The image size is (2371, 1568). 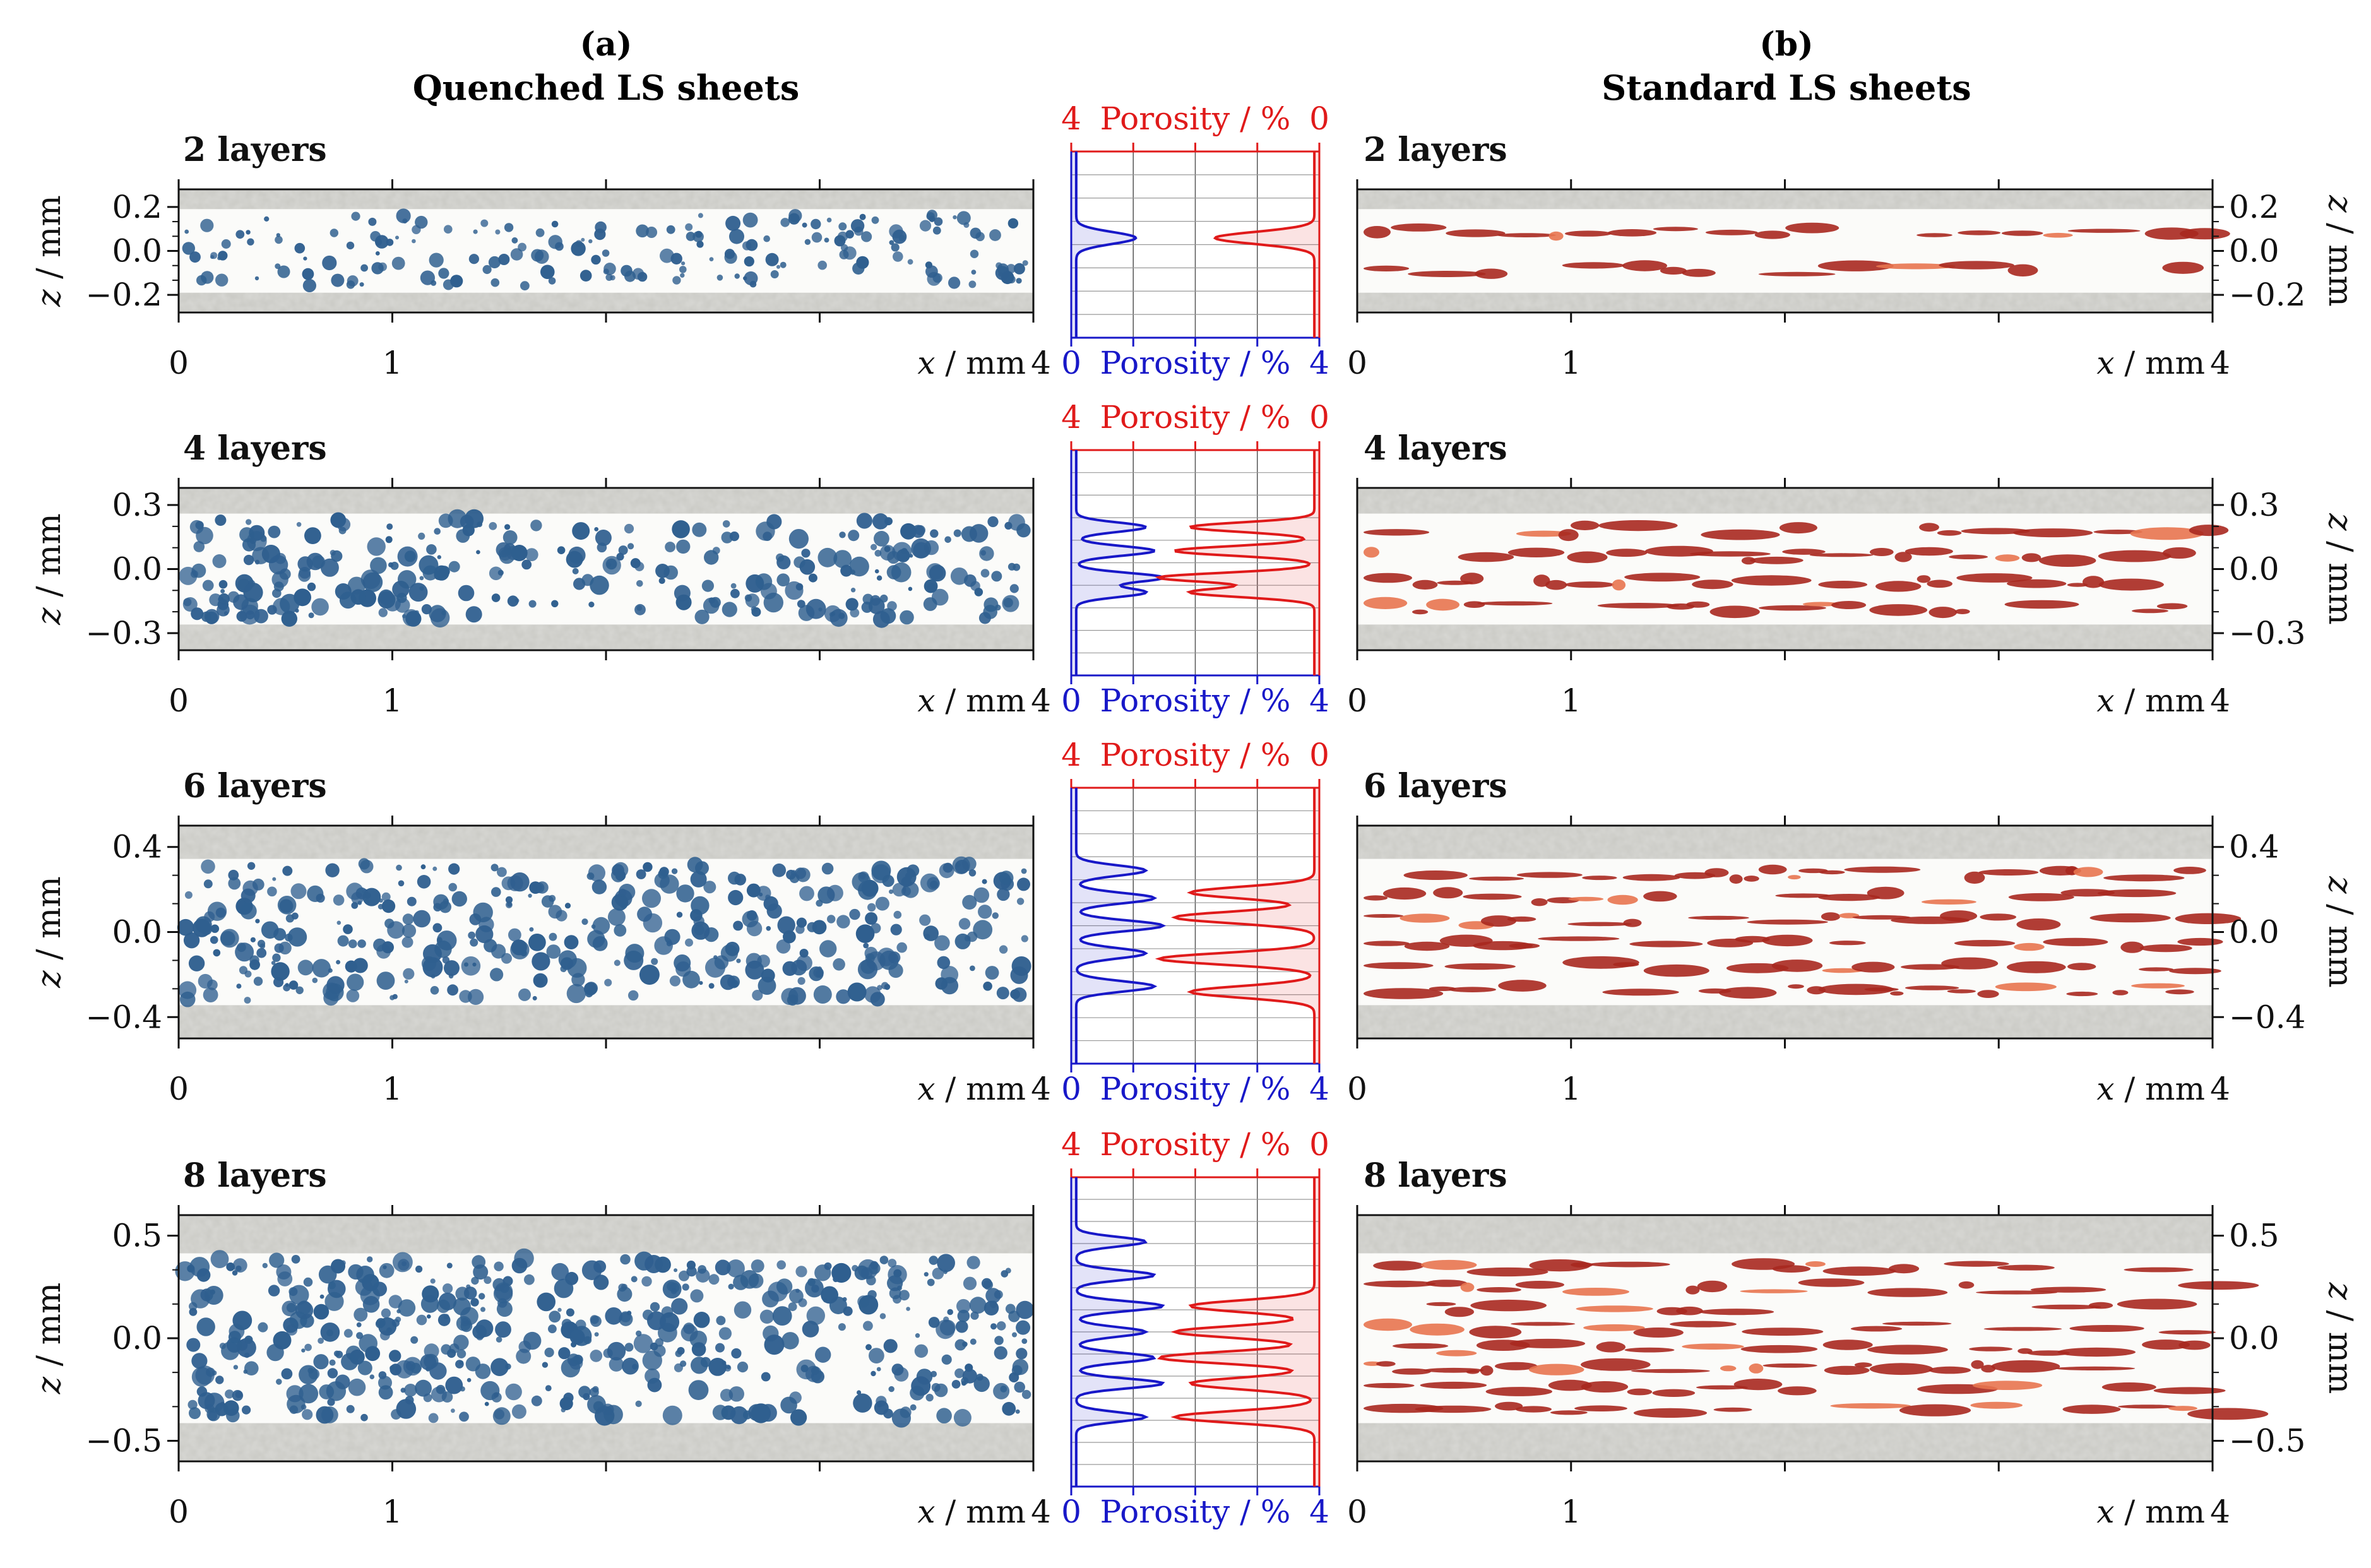 I want to click on porosity-profile-1: 4 Porosity / % 0 0 Porosity / % 4, so click(x=1195, y=241).